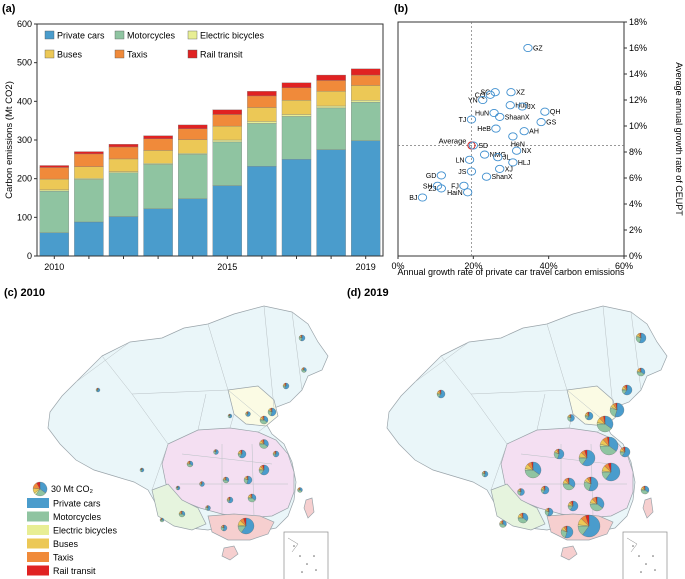 Image resolution: width=685 pixels, height=579 pixels. What do you see at coordinates (38, 557) in the screenshot?
I see `map-legend-swatch` at bounding box center [38, 557].